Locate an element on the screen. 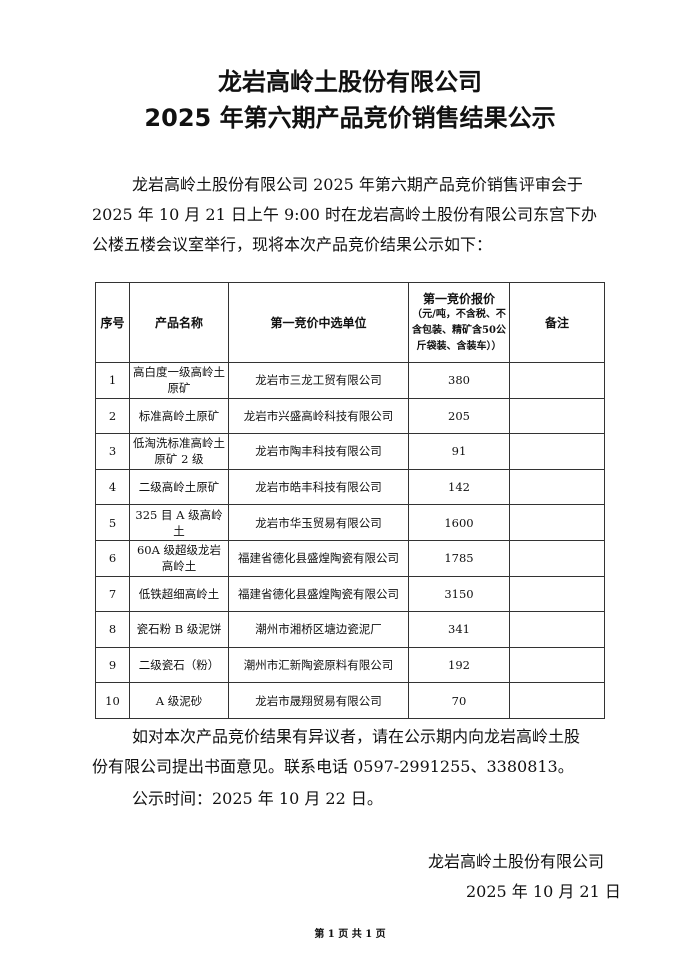 The height and width of the screenshot is (973, 700). table-row: 8 瓷石粉 B 级泥饼 潮州市湘桥区塘边瓷泥厂 341 is located at coordinates (350, 629).